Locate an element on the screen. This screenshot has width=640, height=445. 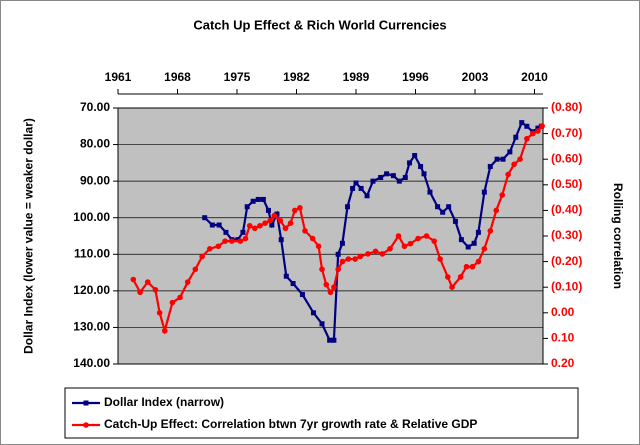
y2-axis-title: Rolling correlation is located at coordinates (618, 236).